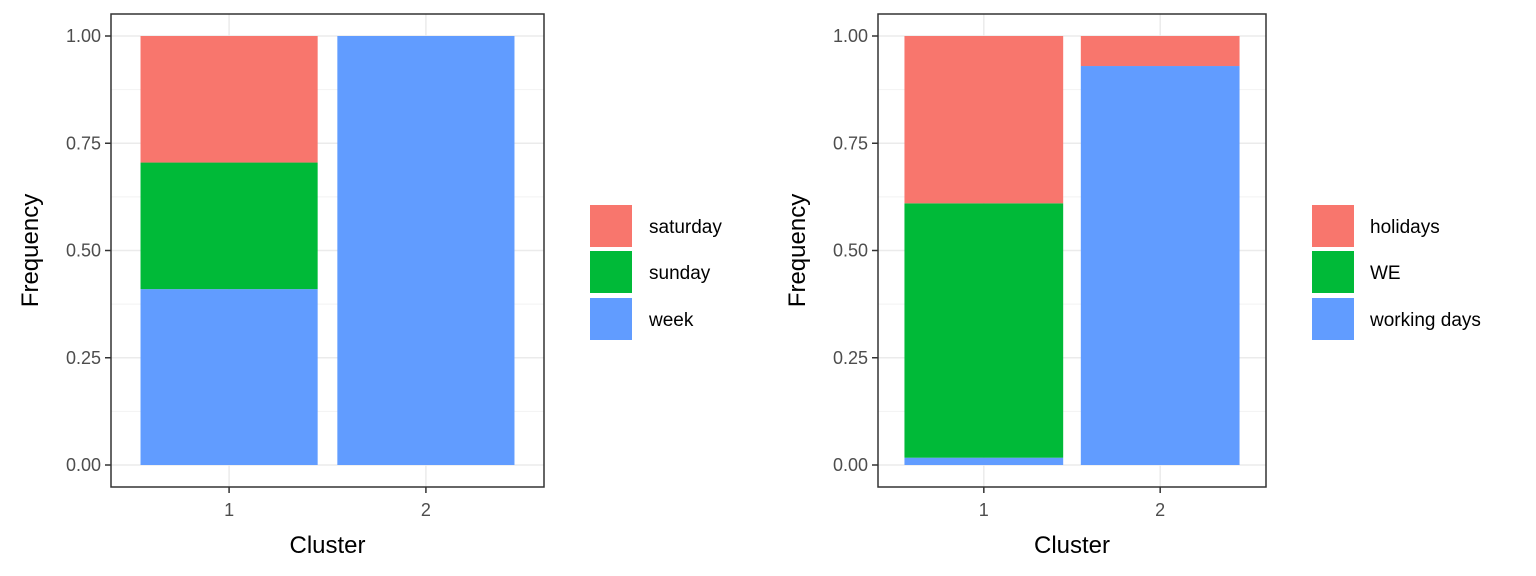 The height and width of the screenshot is (576, 1536). What do you see at coordinates (671, 320) in the screenshot?
I see `legend-label-week: week` at bounding box center [671, 320].